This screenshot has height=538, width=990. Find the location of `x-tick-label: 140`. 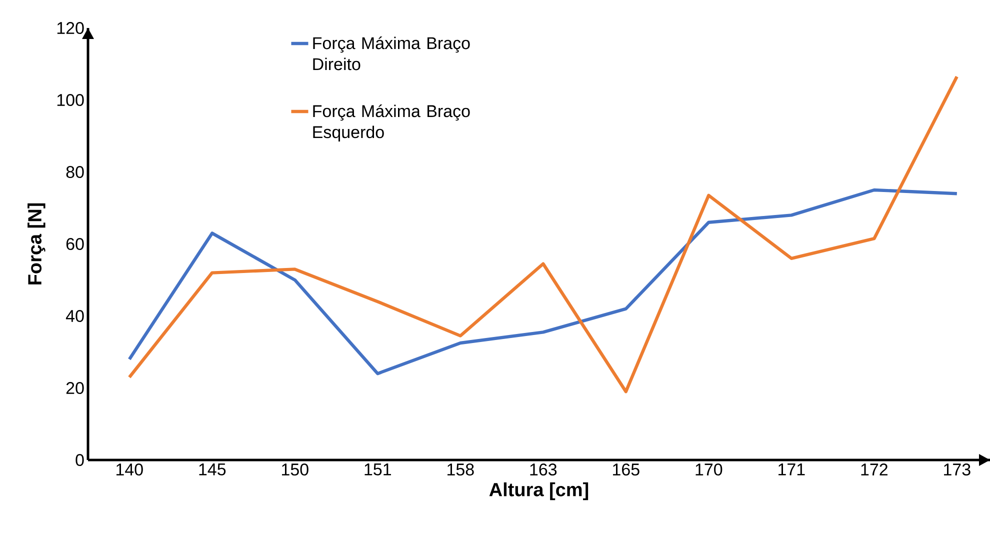

x-tick-label: 140 is located at coordinates (129, 470).